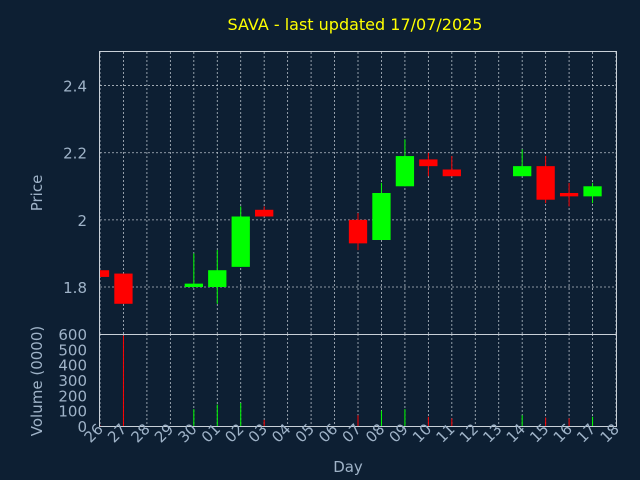  Describe the element at coordinates (305, 433) in the screenshot. I see `day-tick-label: 05` at that location.